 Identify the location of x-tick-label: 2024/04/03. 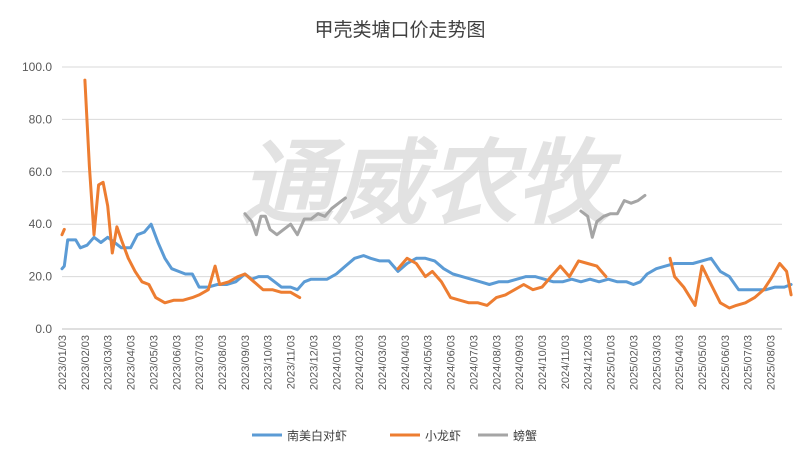
(406, 362).